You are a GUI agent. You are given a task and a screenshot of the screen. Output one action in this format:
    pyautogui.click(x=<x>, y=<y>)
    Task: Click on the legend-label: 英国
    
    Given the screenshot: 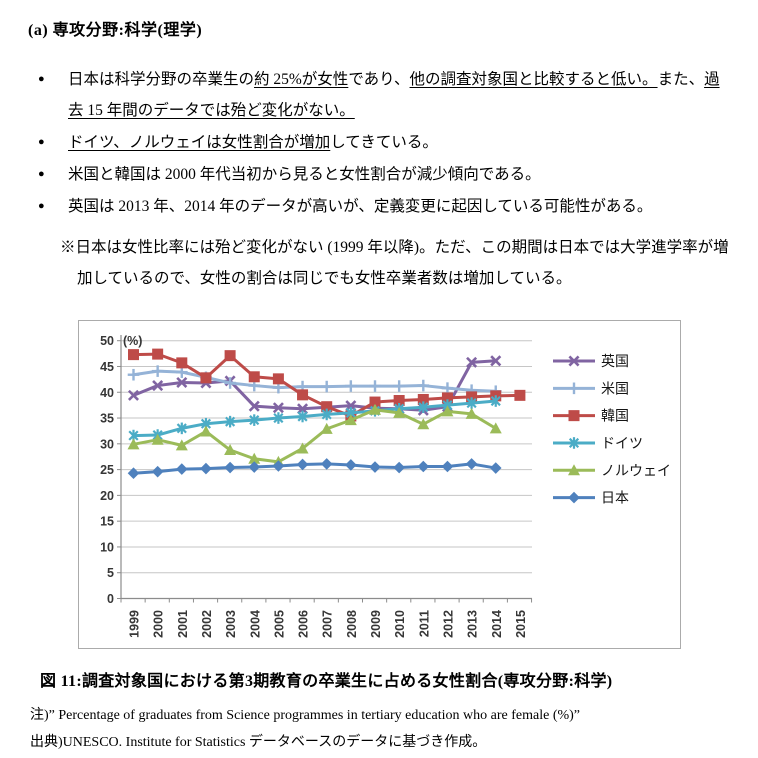 What is the action you would take?
    pyautogui.click(x=615, y=361)
    